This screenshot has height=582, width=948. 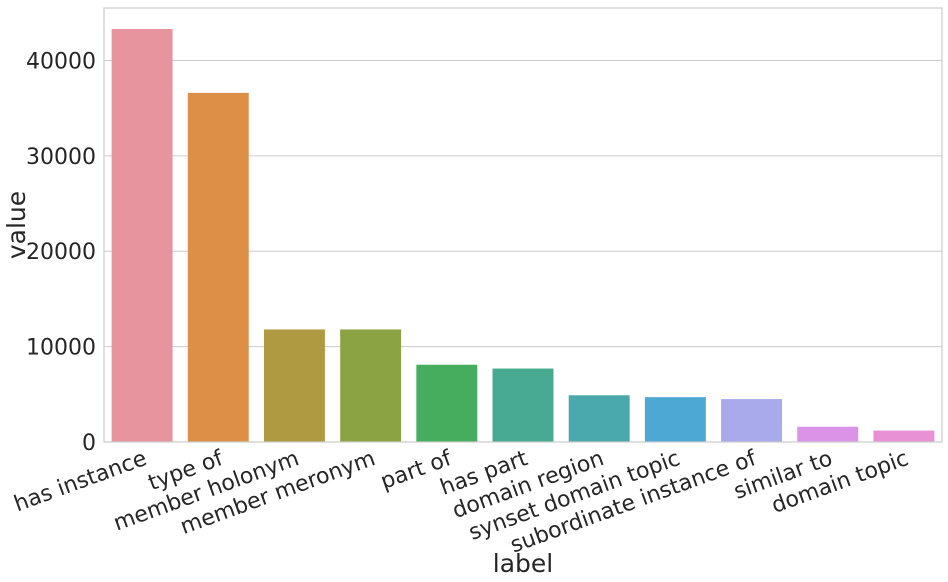 What do you see at coordinates (61, 61) in the screenshot?
I see `y-tick-label: 40000` at bounding box center [61, 61].